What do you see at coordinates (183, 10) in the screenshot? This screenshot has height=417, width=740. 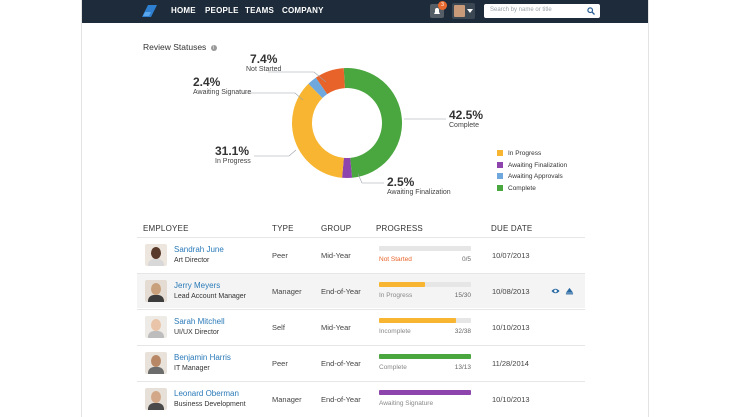 I see `nav-home: HOME` at bounding box center [183, 10].